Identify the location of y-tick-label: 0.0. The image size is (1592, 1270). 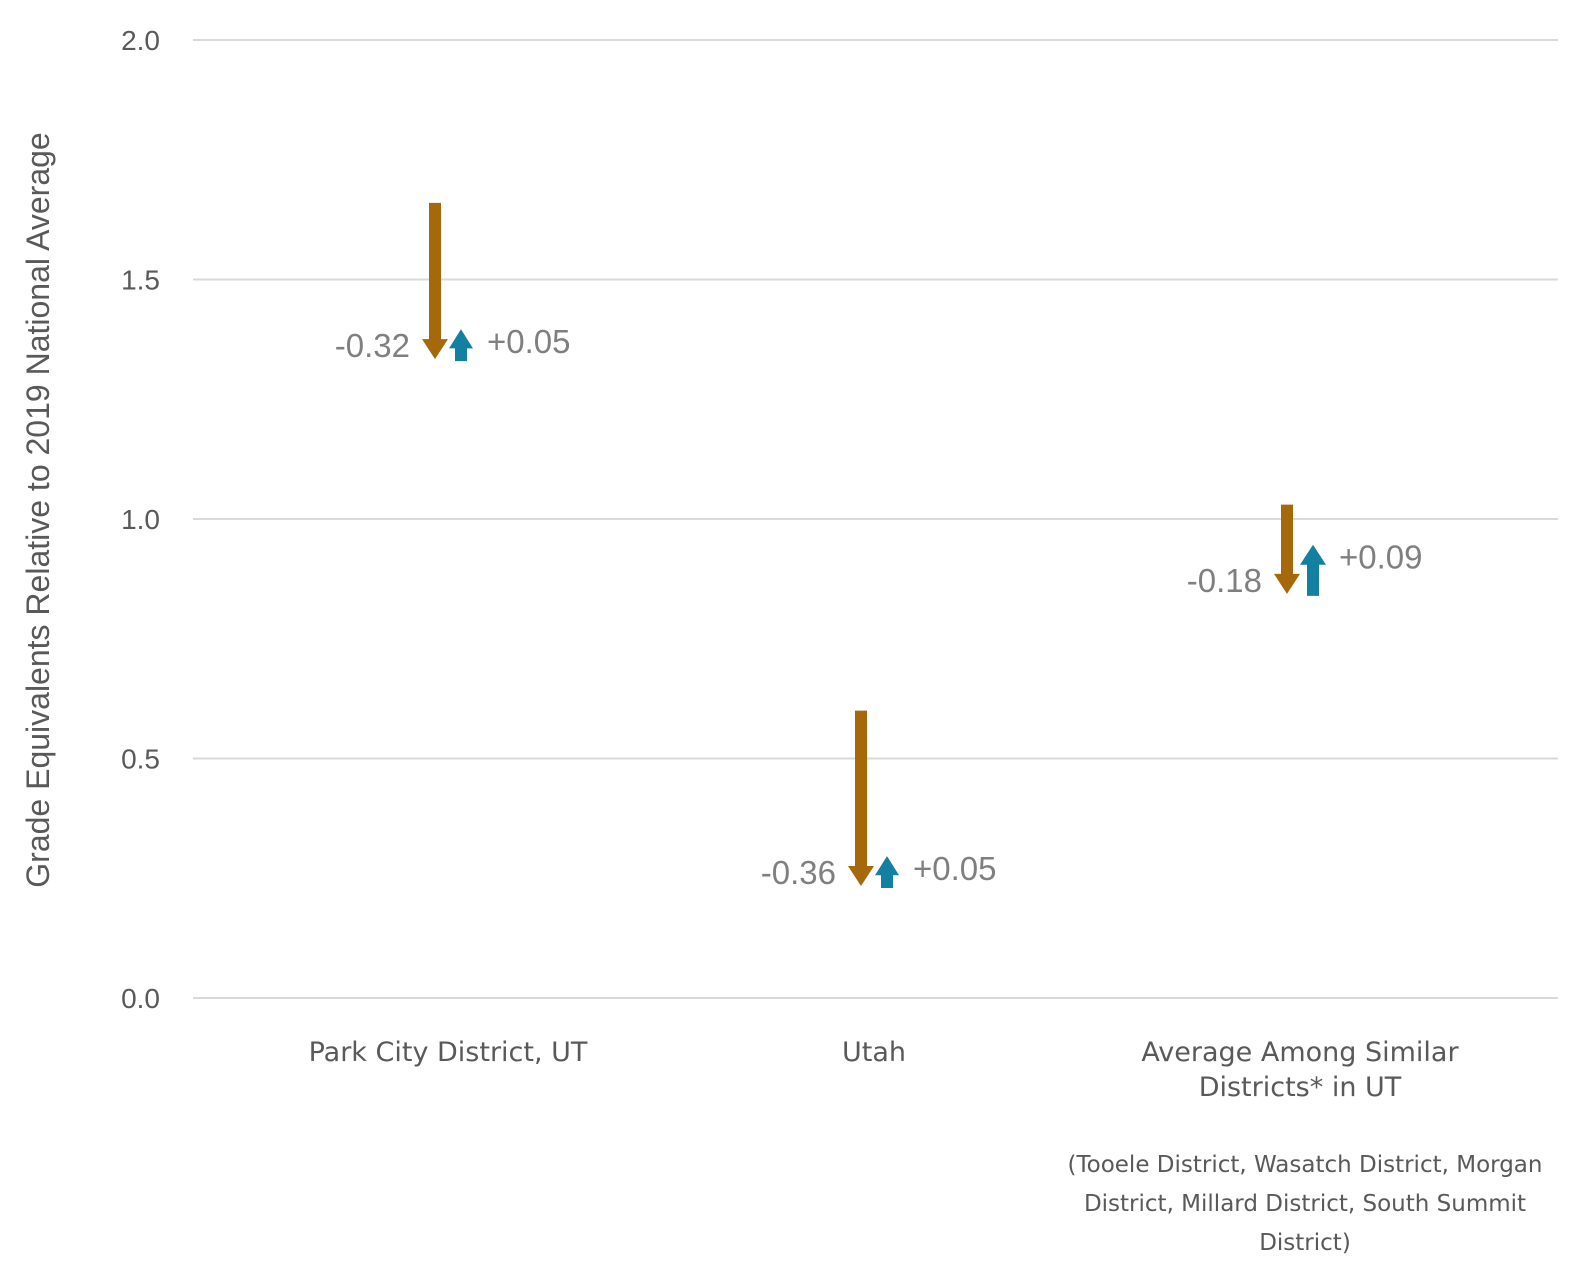
(140, 998).